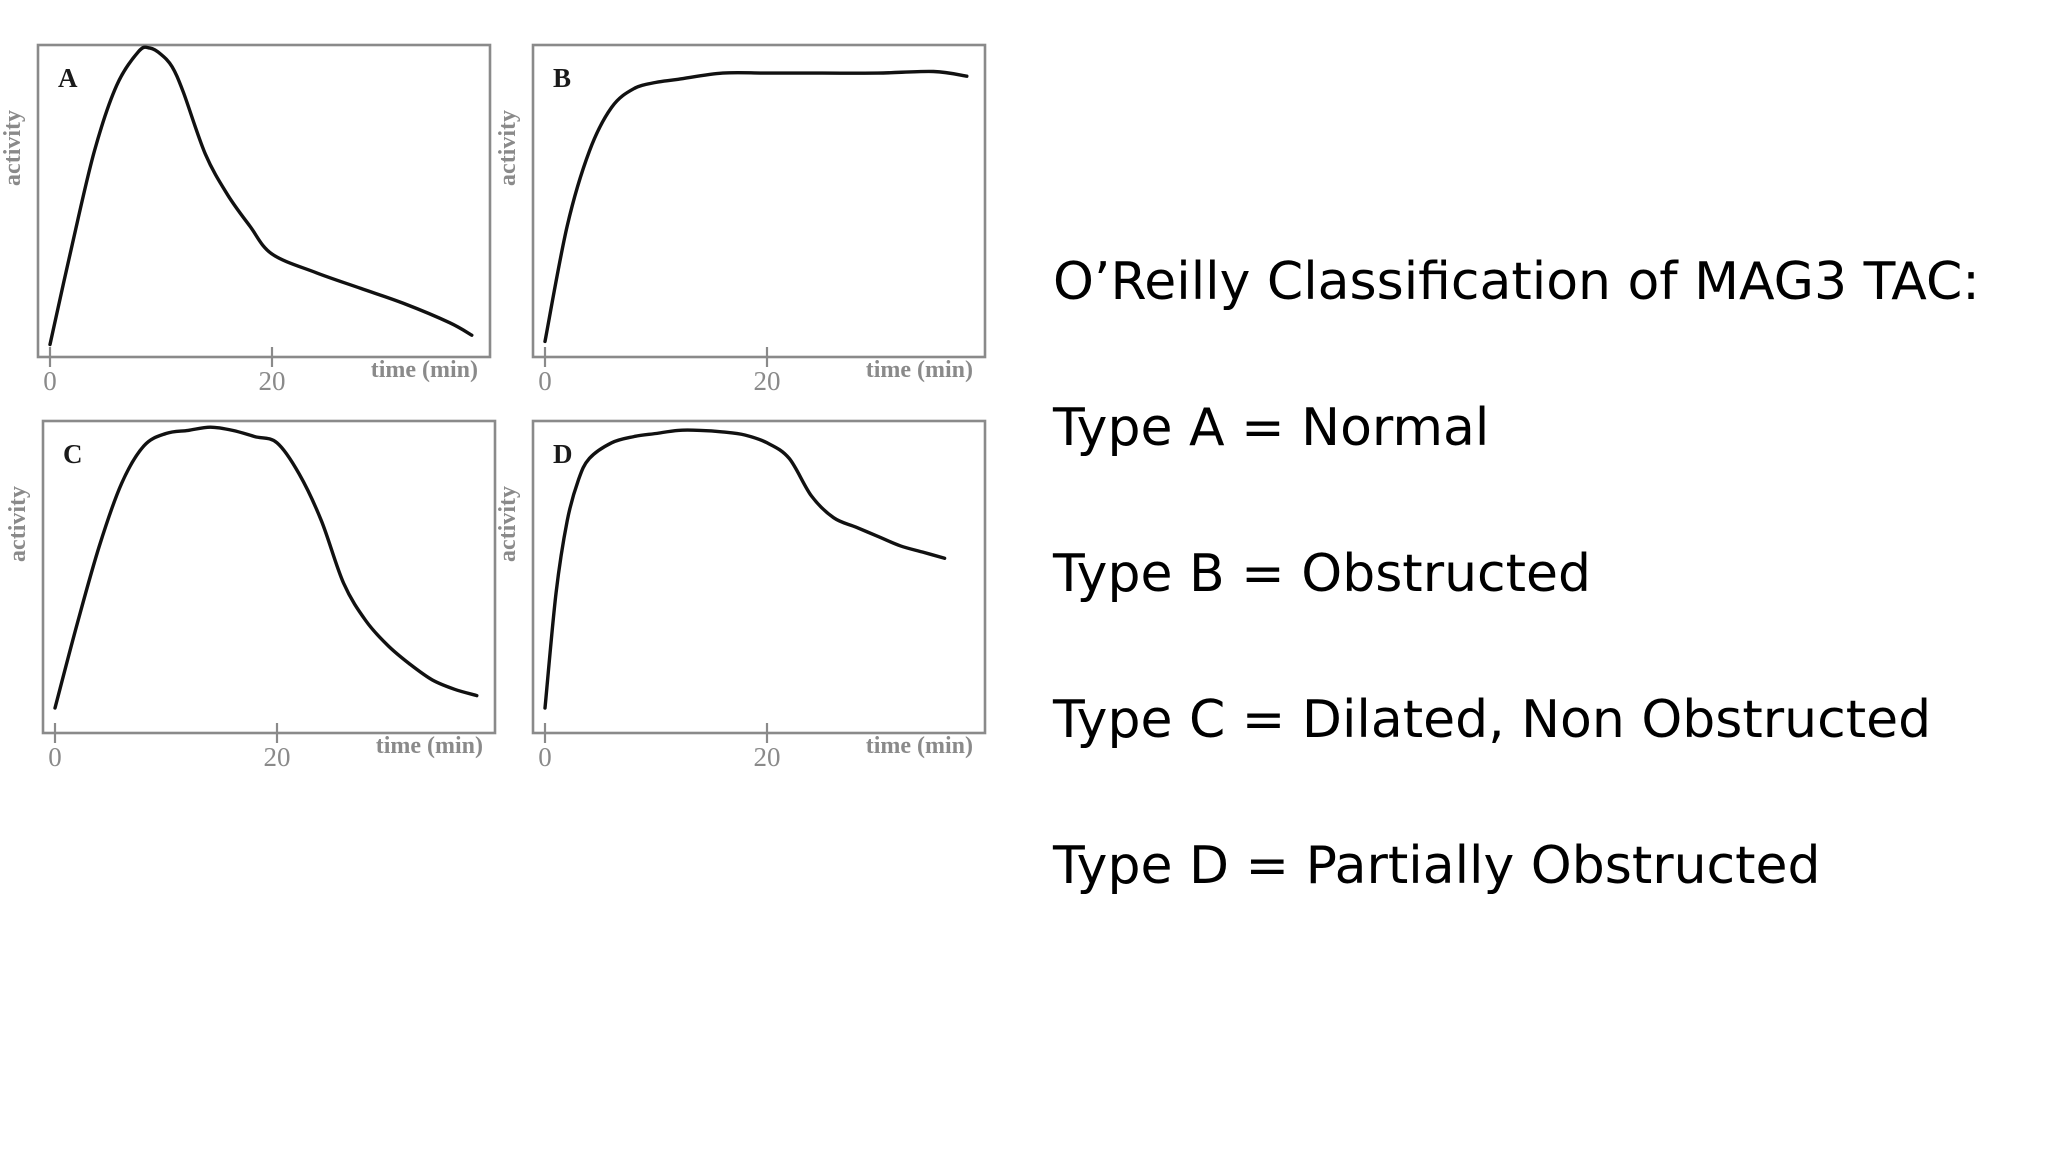 This screenshot has width=2048, height=1152. I want to click on type-d-definition: Type D = Partially Obstructed, so click(1437, 866).